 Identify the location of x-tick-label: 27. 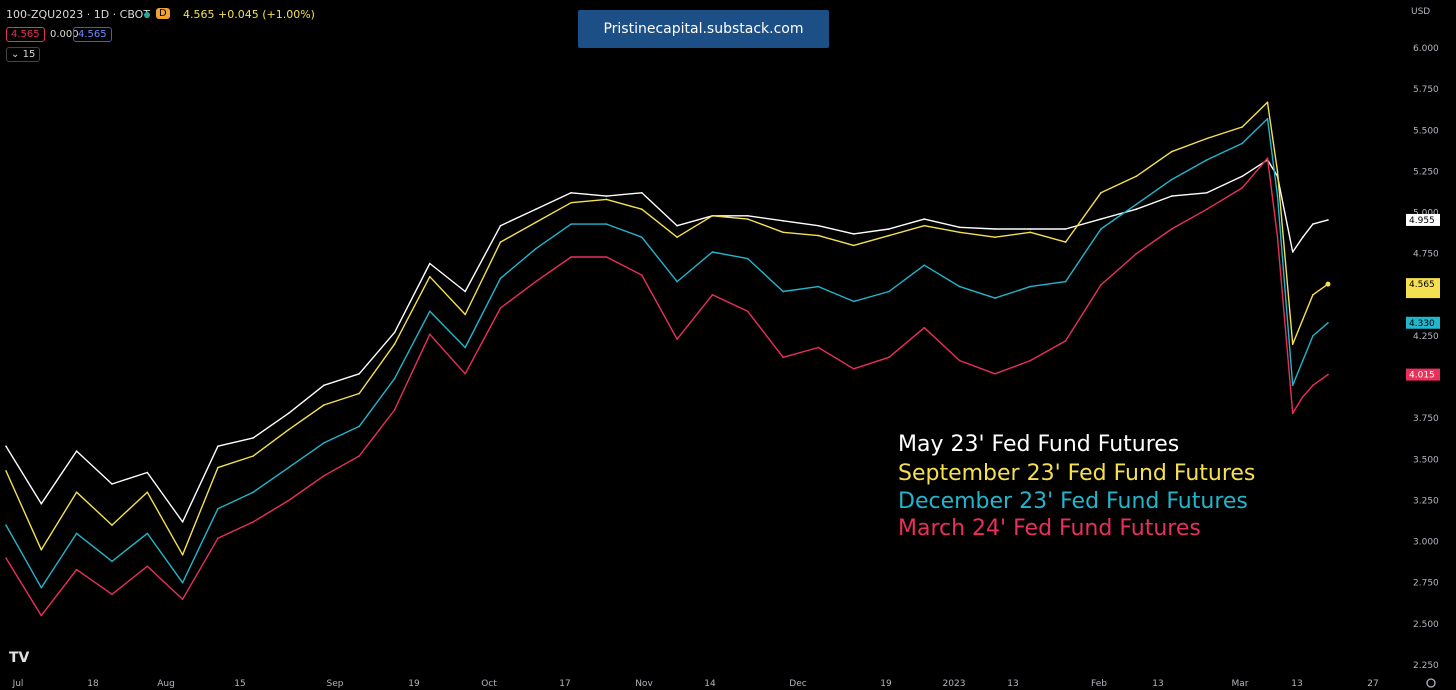
(1372, 684).